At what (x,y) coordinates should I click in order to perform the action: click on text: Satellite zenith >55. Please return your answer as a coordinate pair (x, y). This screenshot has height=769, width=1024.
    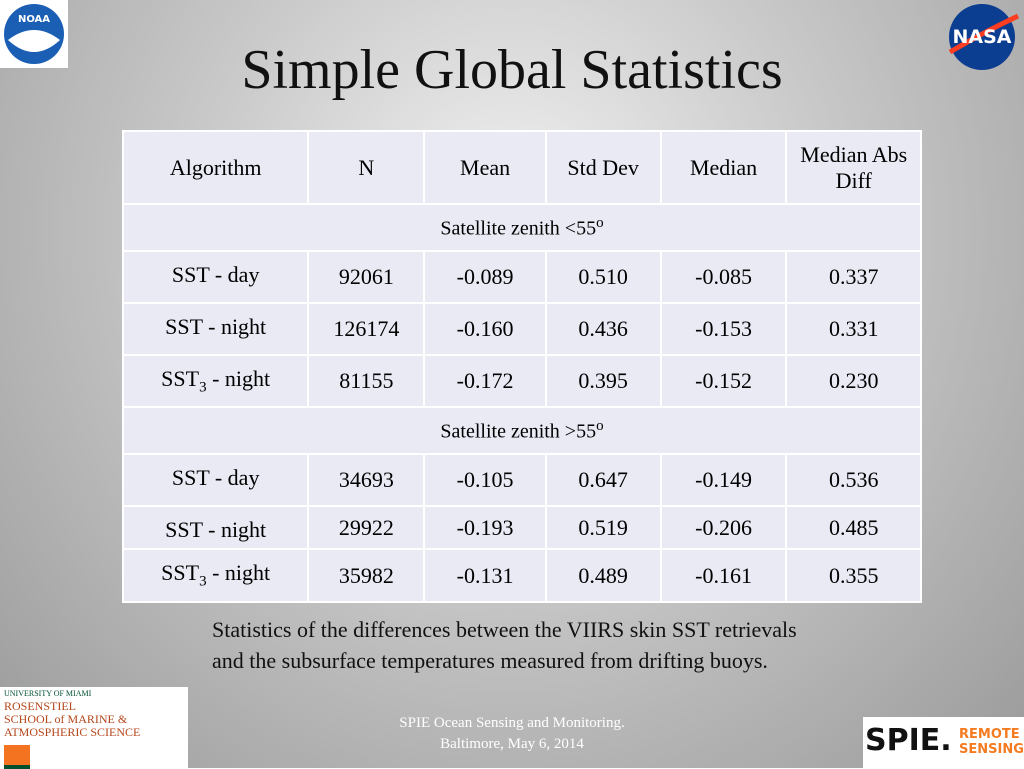
    Looking at the image, I should click on (518, 431).